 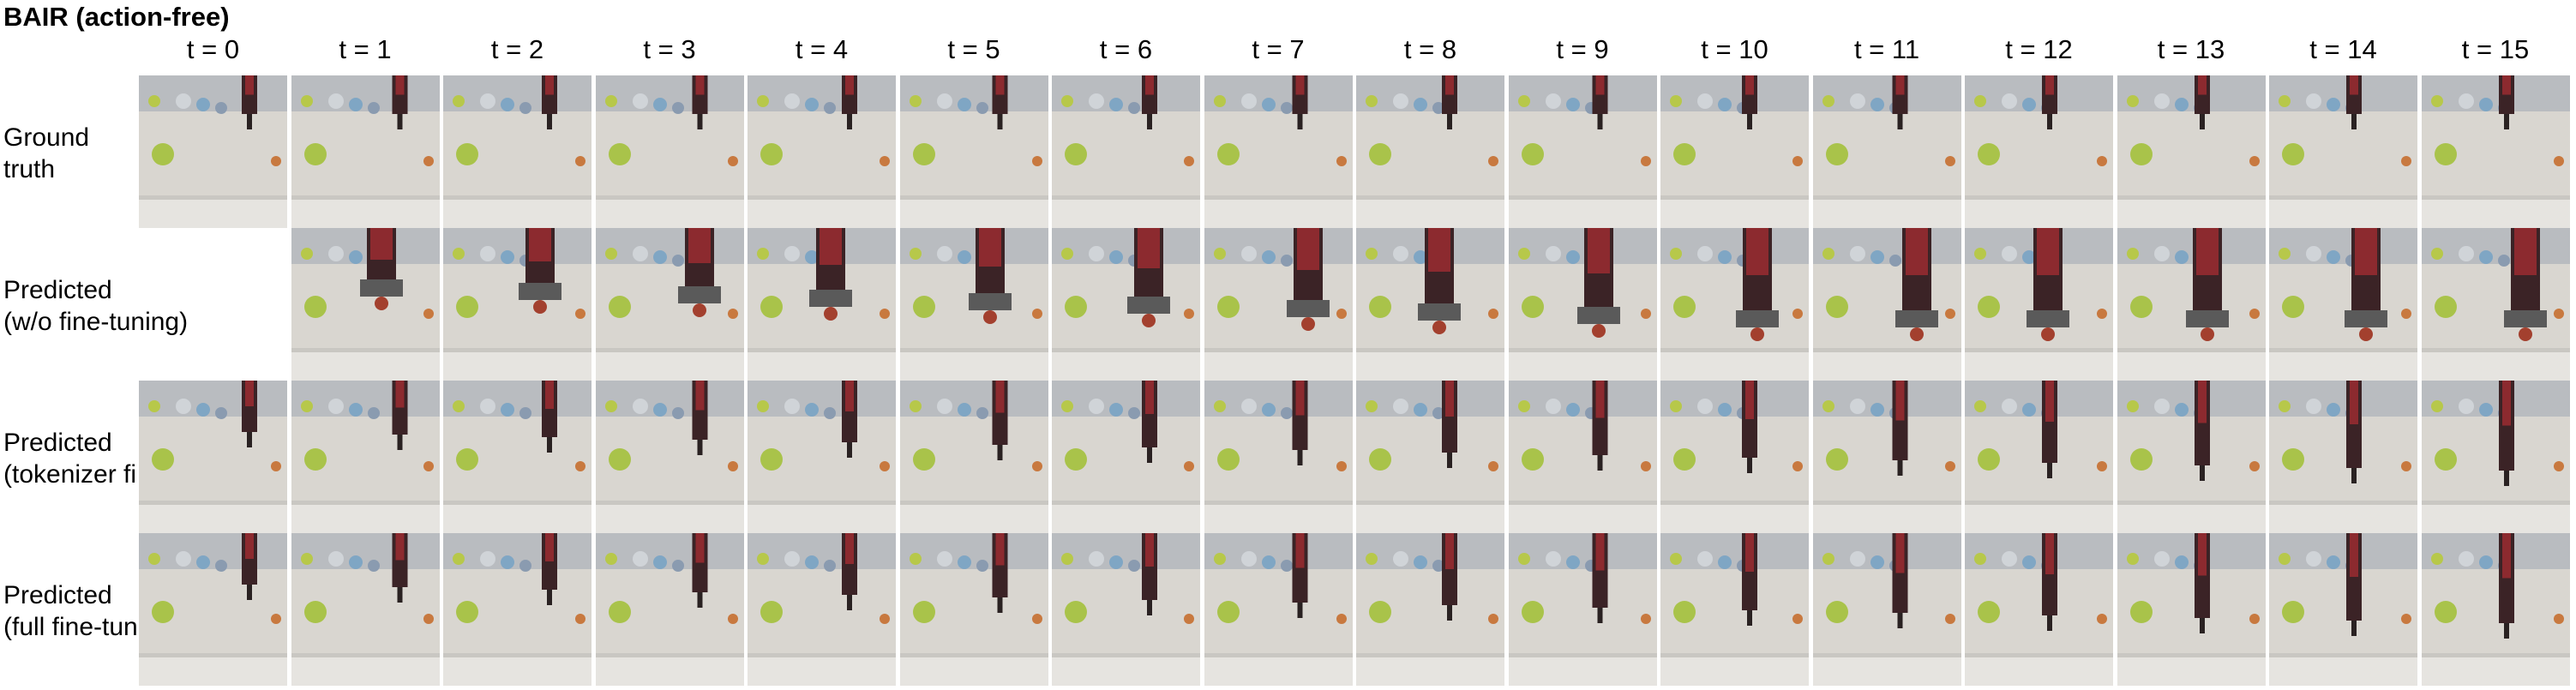 I want to click on time-label: t = 14, so click(x=2343, y=49).